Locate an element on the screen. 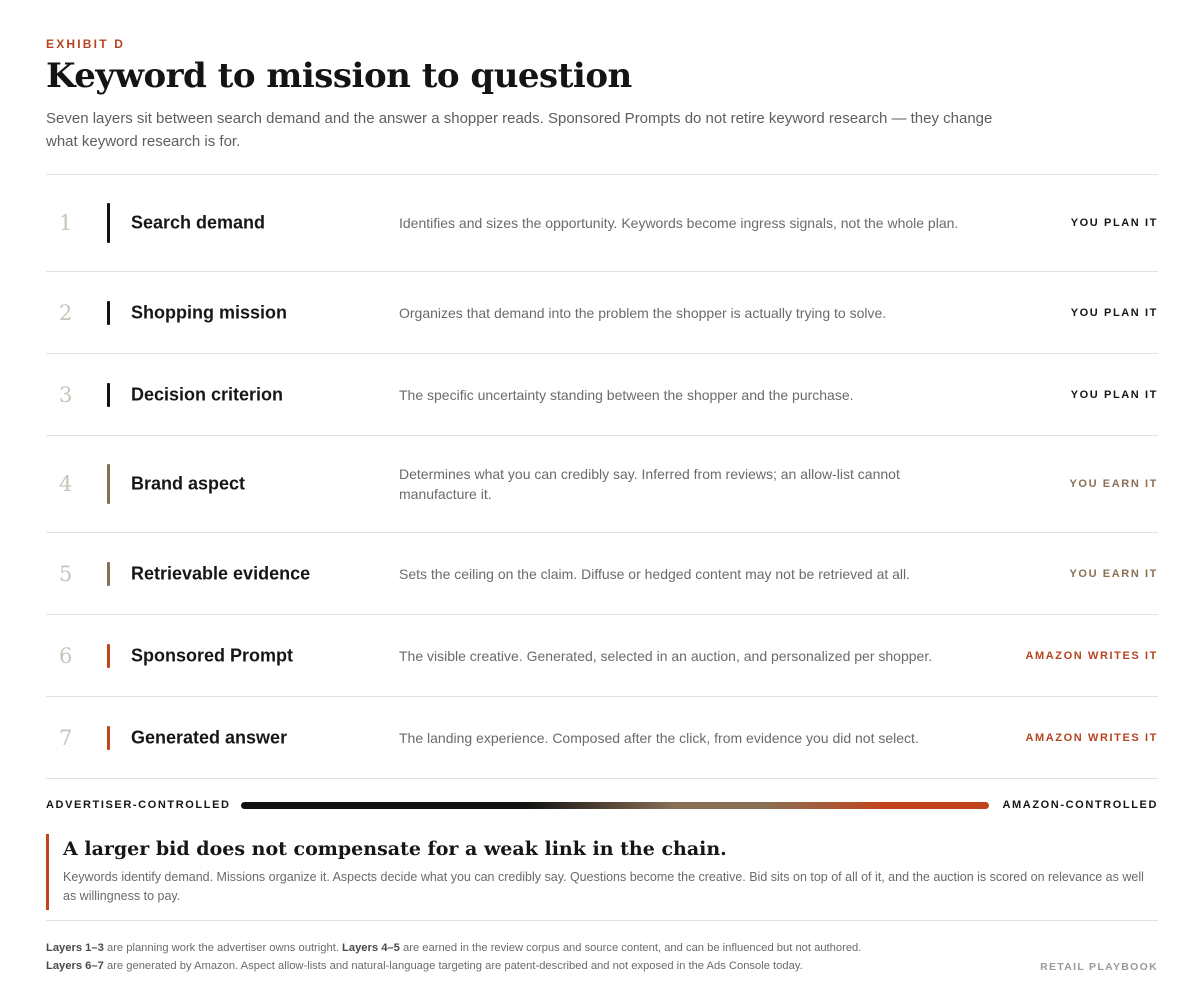 This screenshot has width=1204, height=997. layer-name: Shopping mission is located at coordinates (209, 312).